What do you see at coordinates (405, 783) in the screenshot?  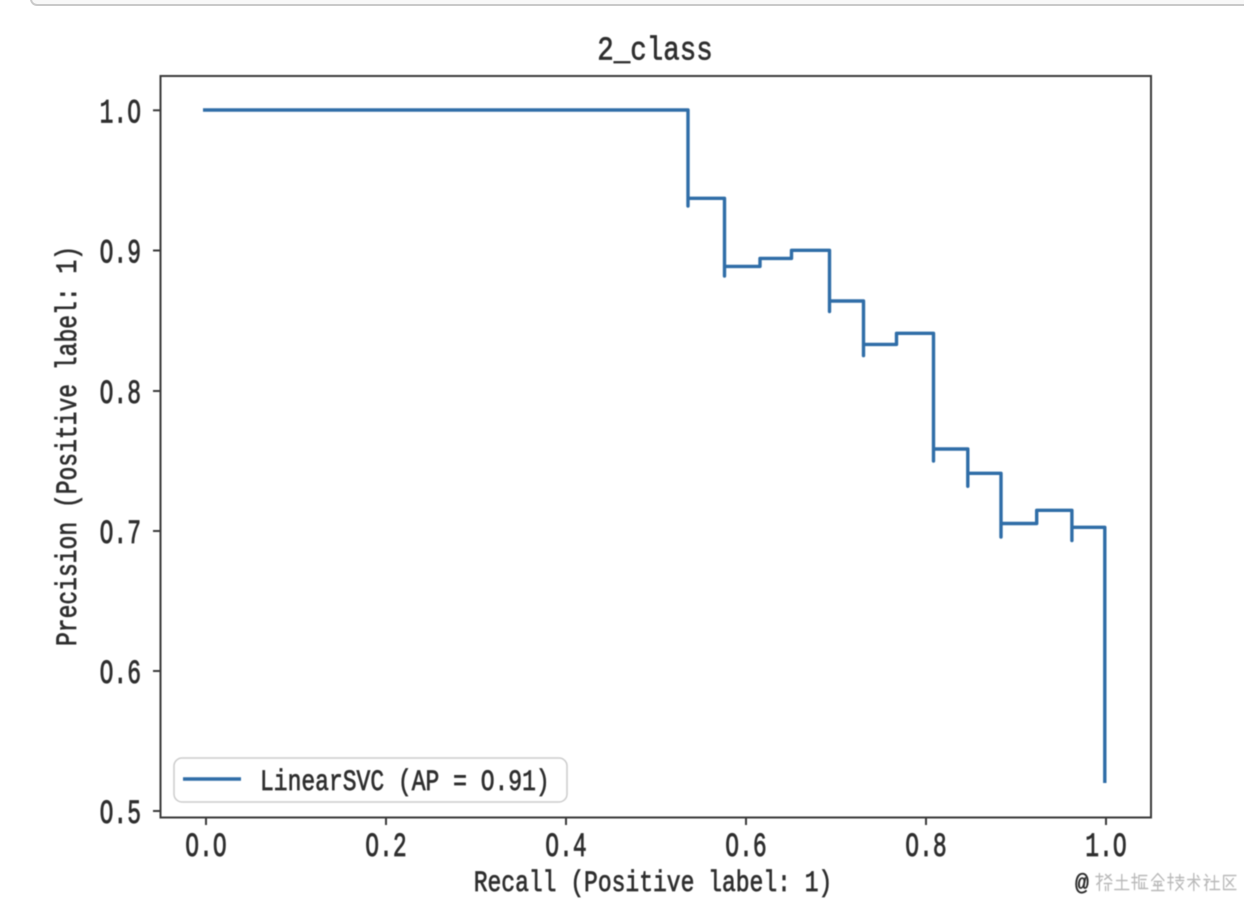 I see `svg-text: LinearSVC (AP = O.91)` at bounding box center [405, 783].